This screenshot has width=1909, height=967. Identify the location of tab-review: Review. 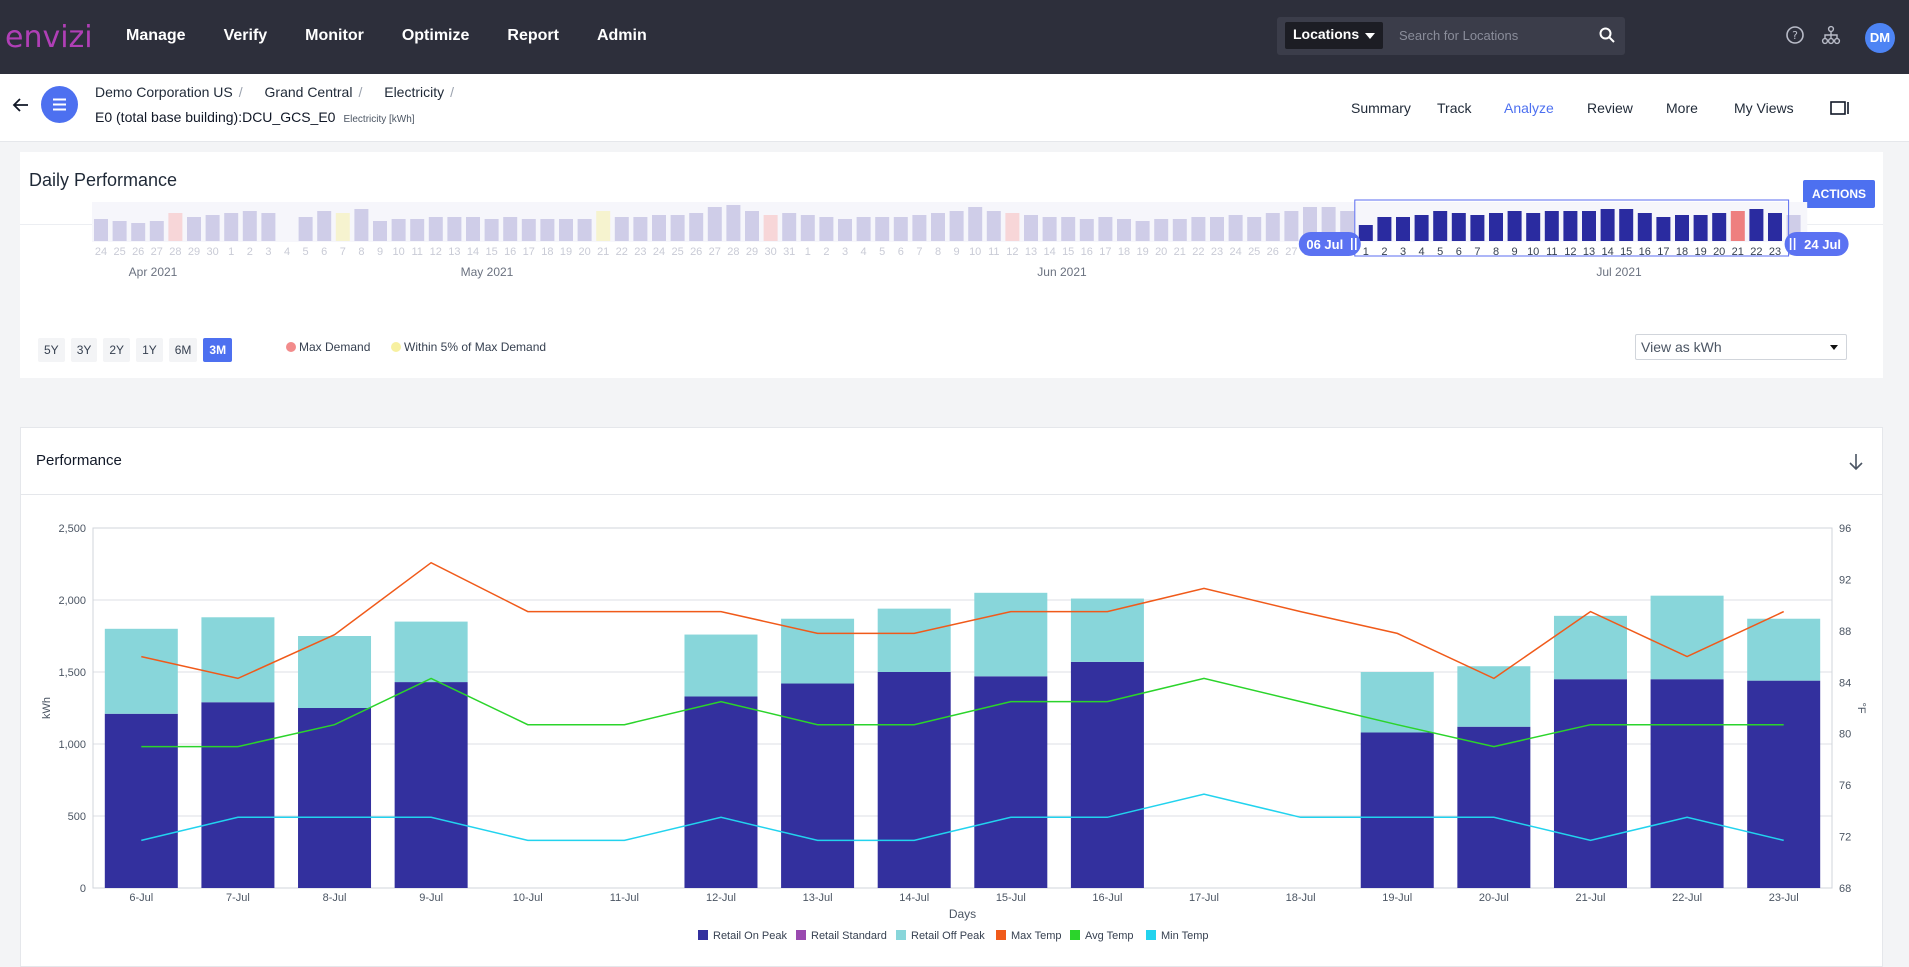
(1610, 108).